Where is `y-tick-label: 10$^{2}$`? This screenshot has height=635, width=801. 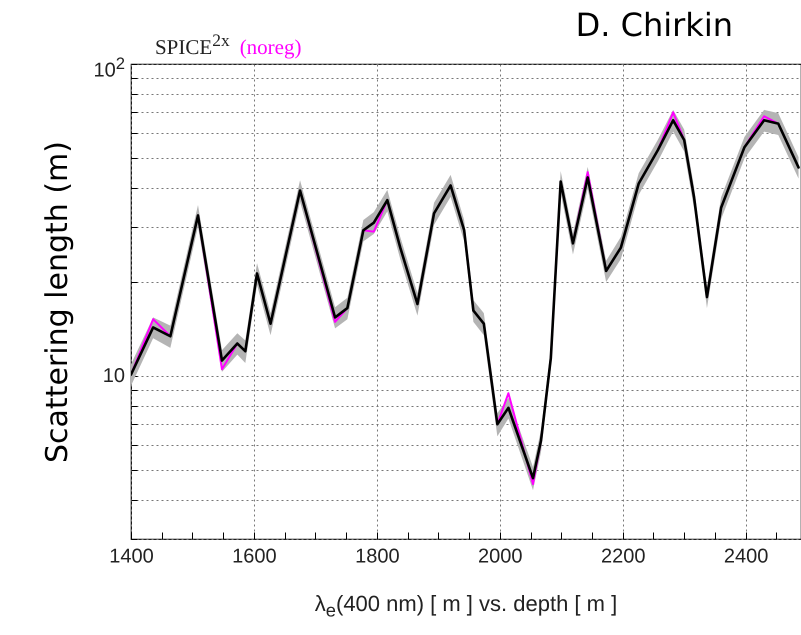 y-tick-label: 10$^{2}$ is located at coordinates (109, 68).